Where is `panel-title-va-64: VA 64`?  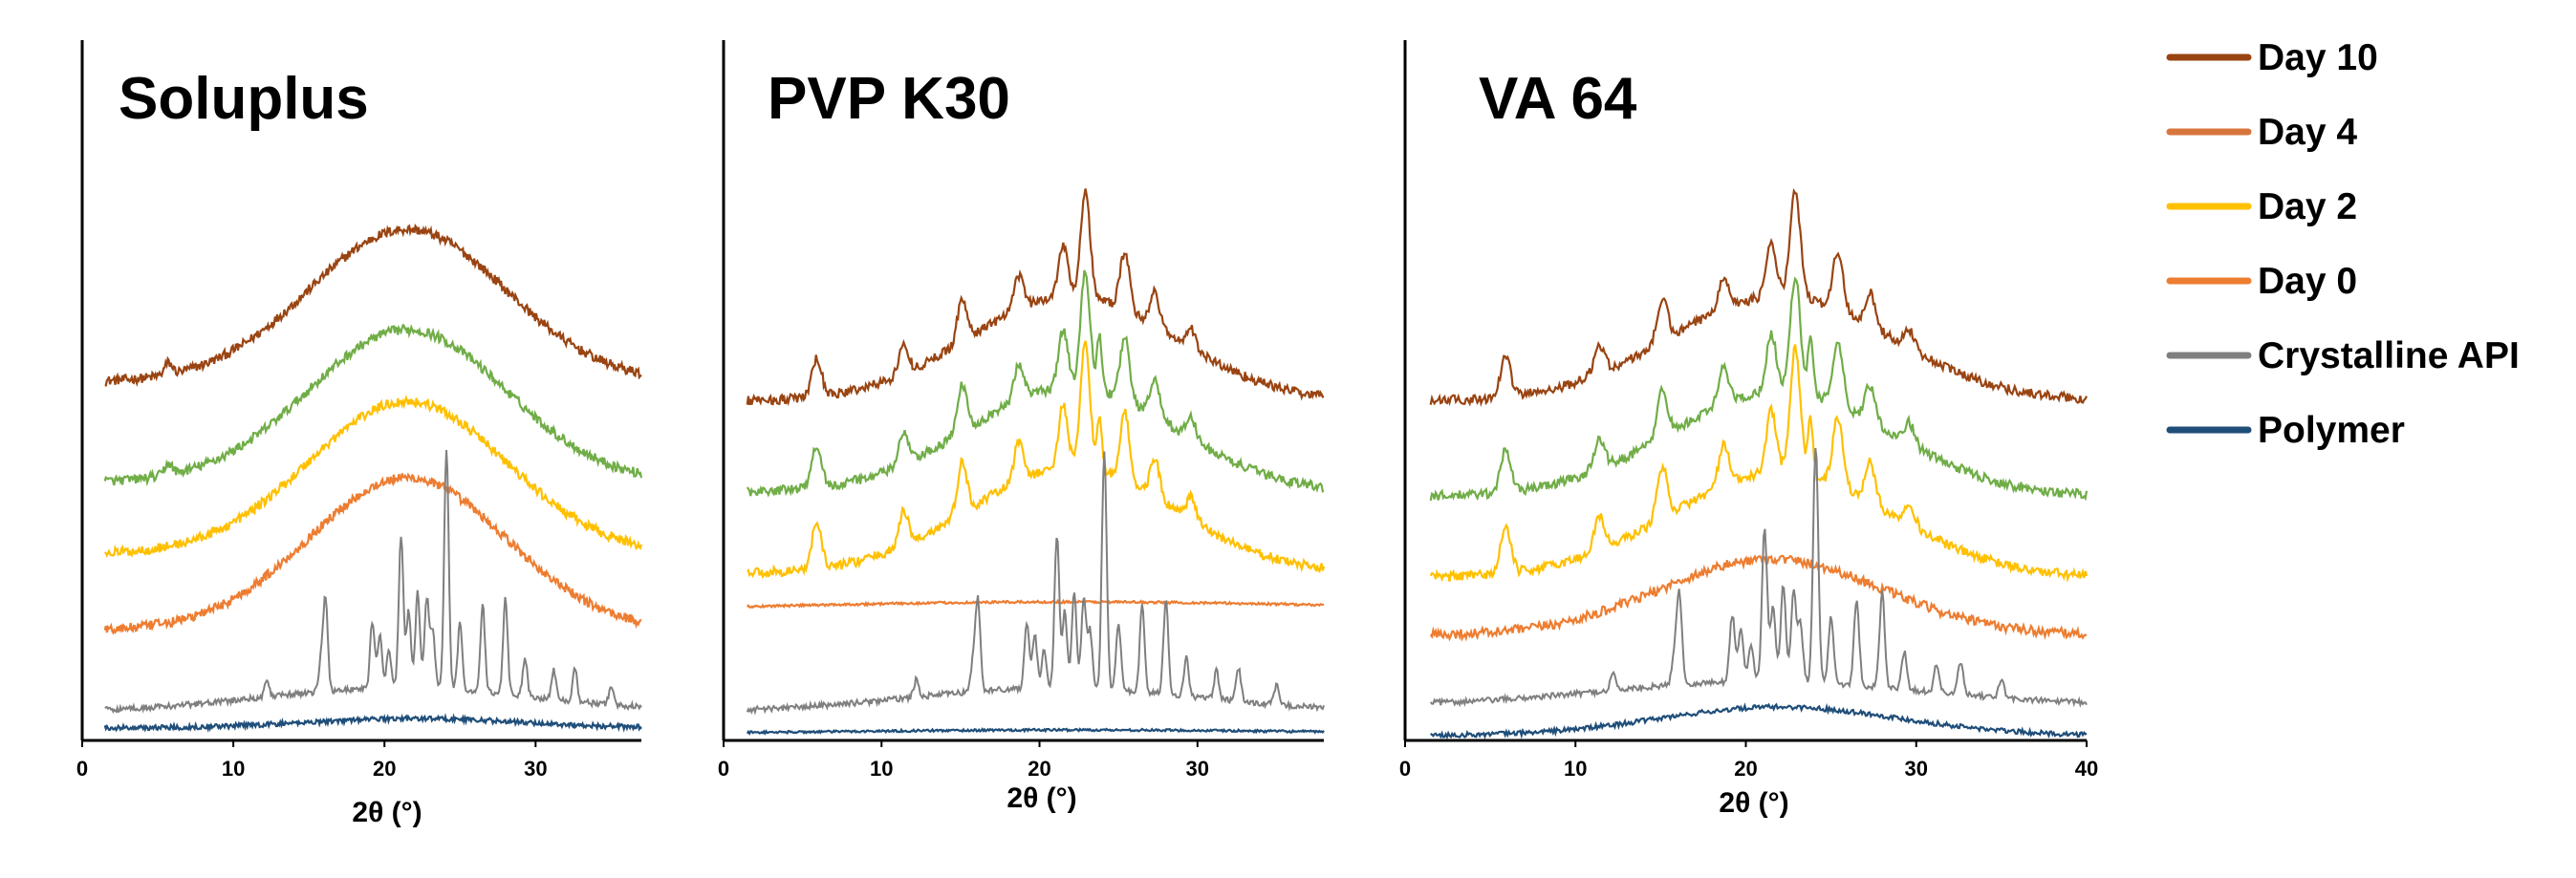
panel-title-va-64: VA 64 is located at coordinates (1558, 99).